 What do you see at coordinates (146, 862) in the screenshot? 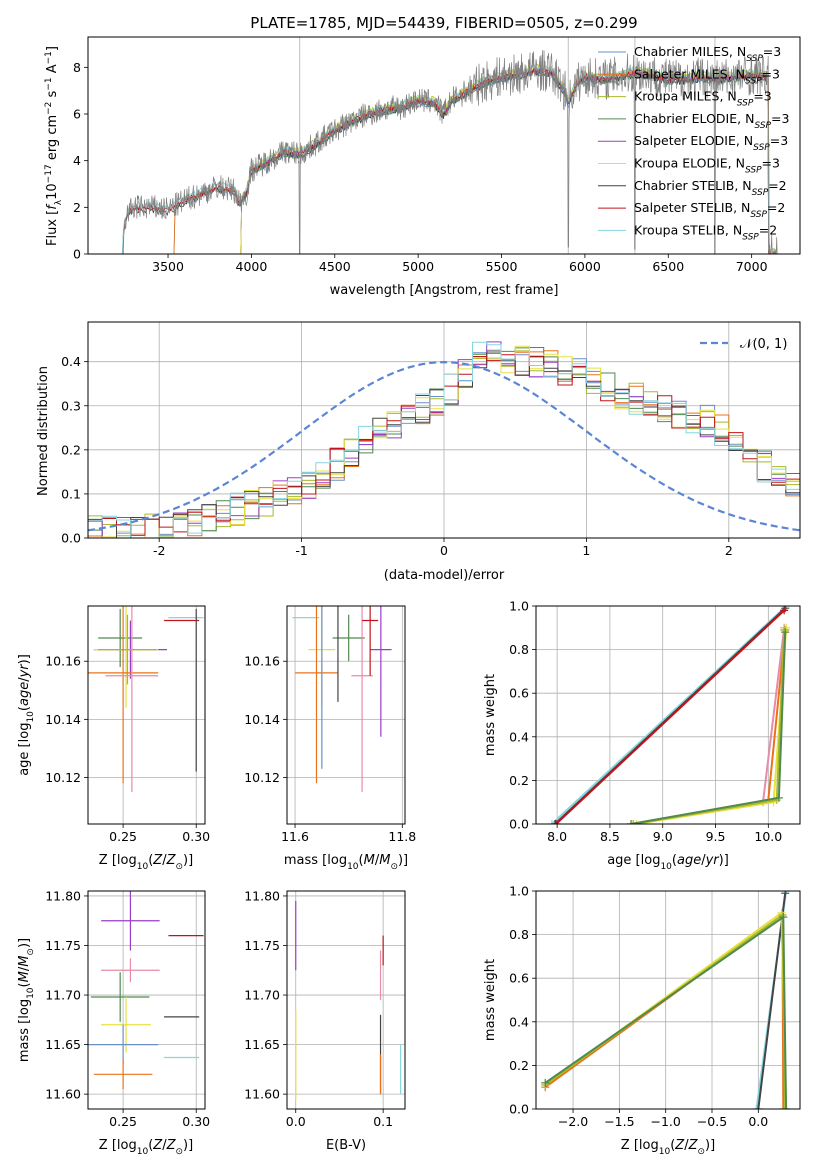
I see `x-axis-label: Z [log10(Z/Z⊙)]` at bounding box center [146, 862].